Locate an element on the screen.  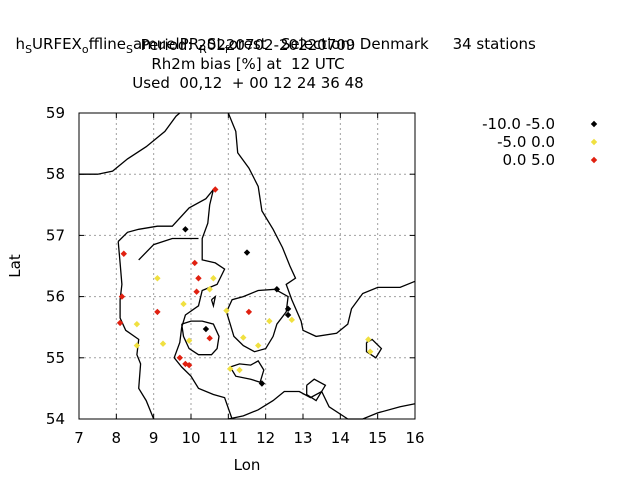
legend-label: -5.0 0.0 is located at coordinates (526, 142).